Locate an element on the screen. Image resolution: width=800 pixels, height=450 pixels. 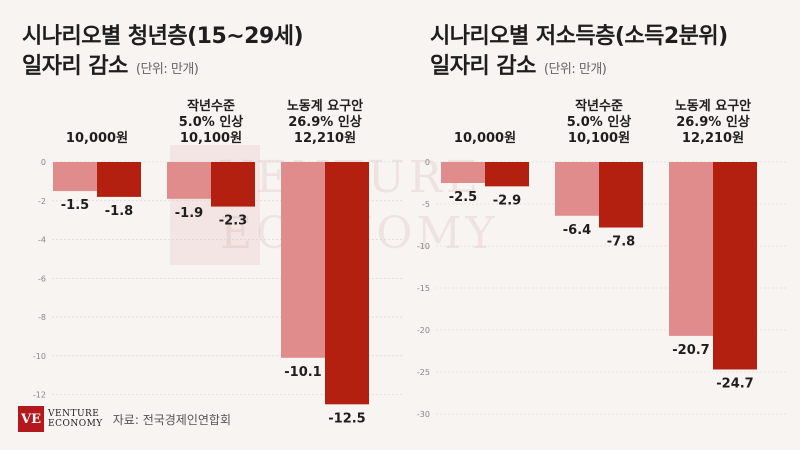
value-label: -1.8 is located at coordinates (119, 211).